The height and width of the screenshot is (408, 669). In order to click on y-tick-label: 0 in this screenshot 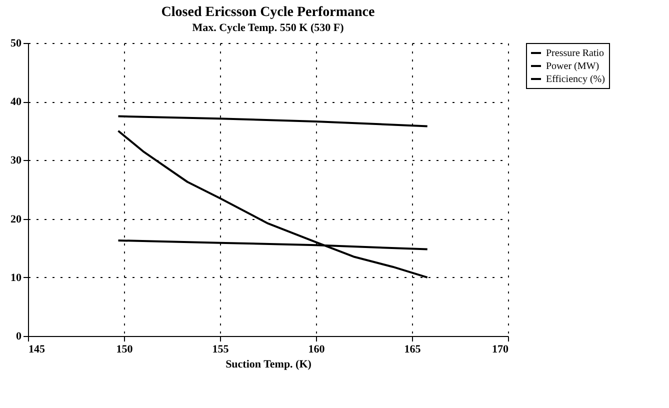, I will do `click(19, 336)`.